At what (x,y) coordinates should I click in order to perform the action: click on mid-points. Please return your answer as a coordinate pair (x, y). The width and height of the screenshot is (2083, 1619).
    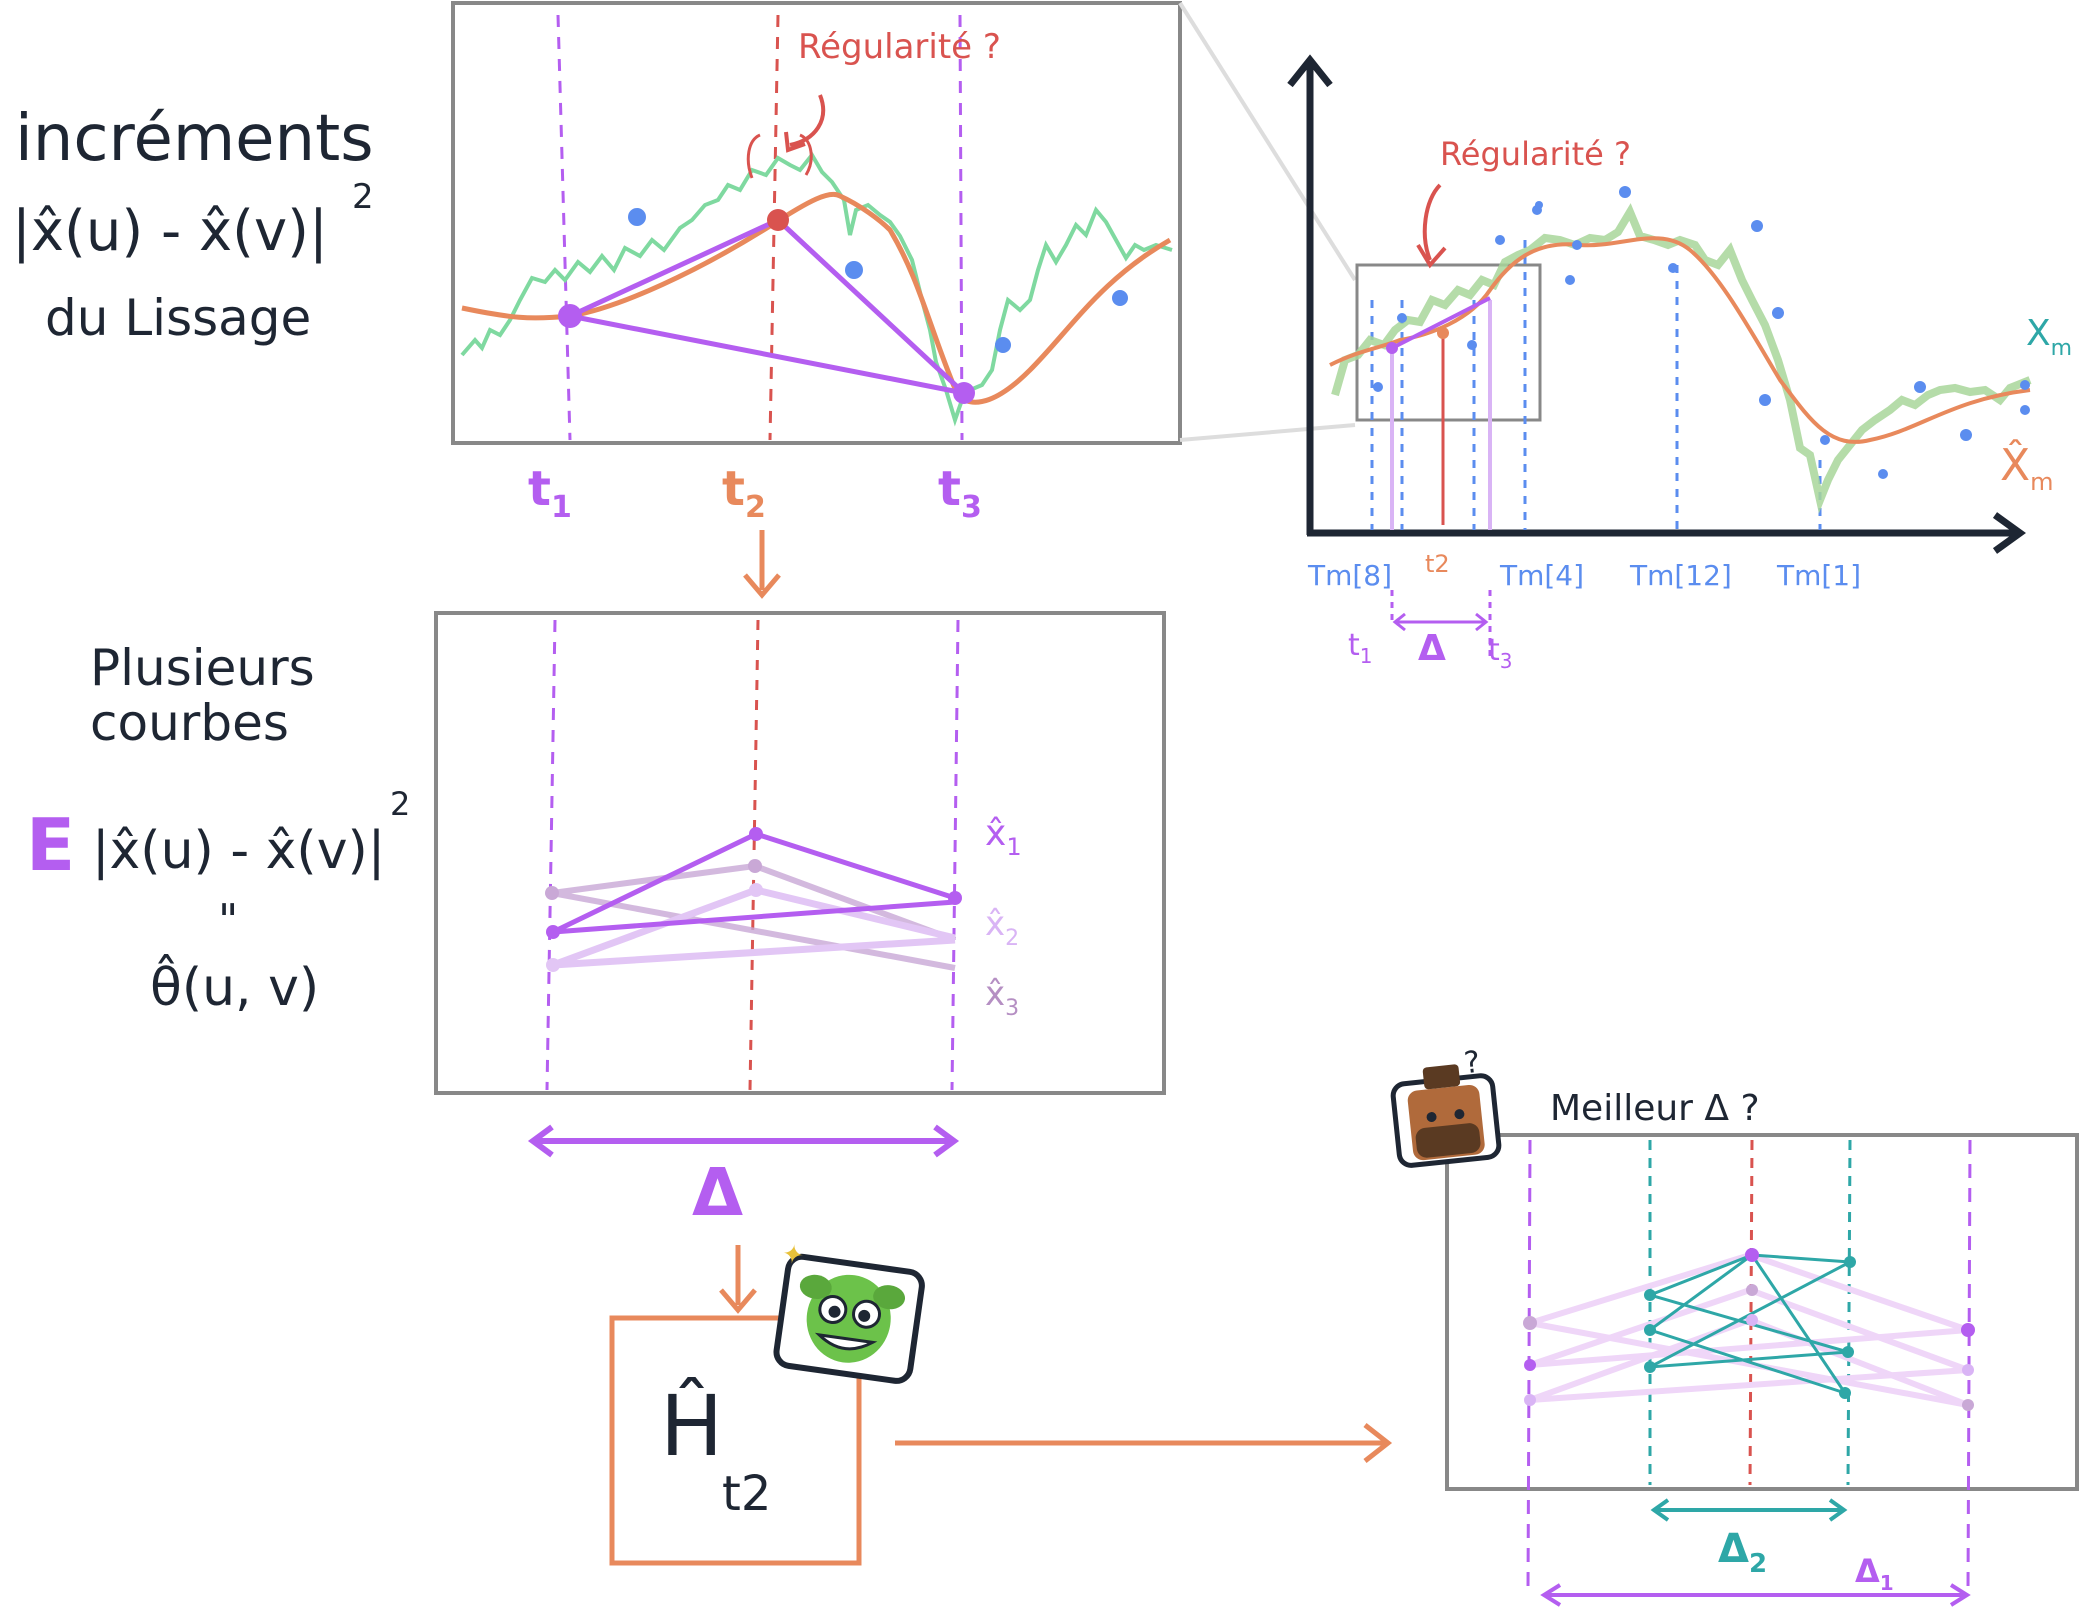
    Looking at the image, I should click on (753, 899).